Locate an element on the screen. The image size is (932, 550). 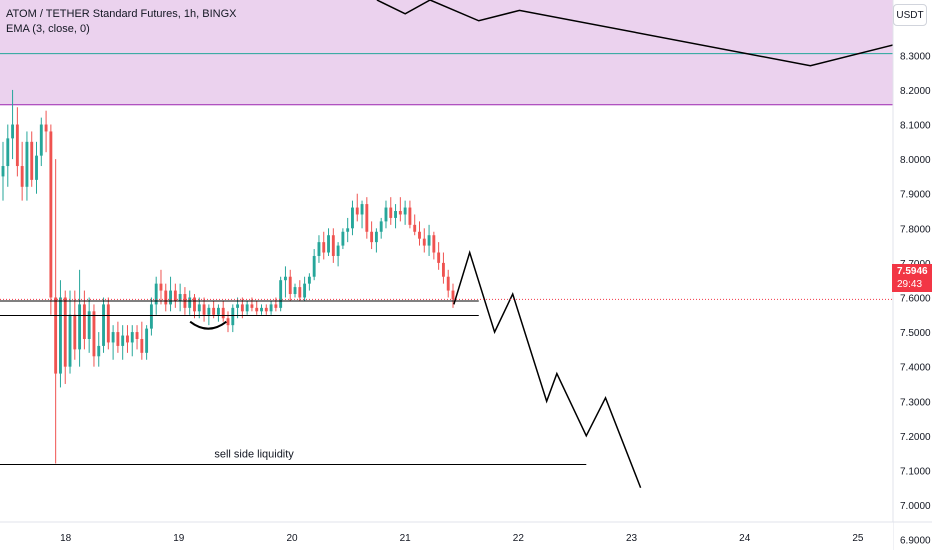
y-tick-label: 7.4000 is located at coordinates (915, 368).